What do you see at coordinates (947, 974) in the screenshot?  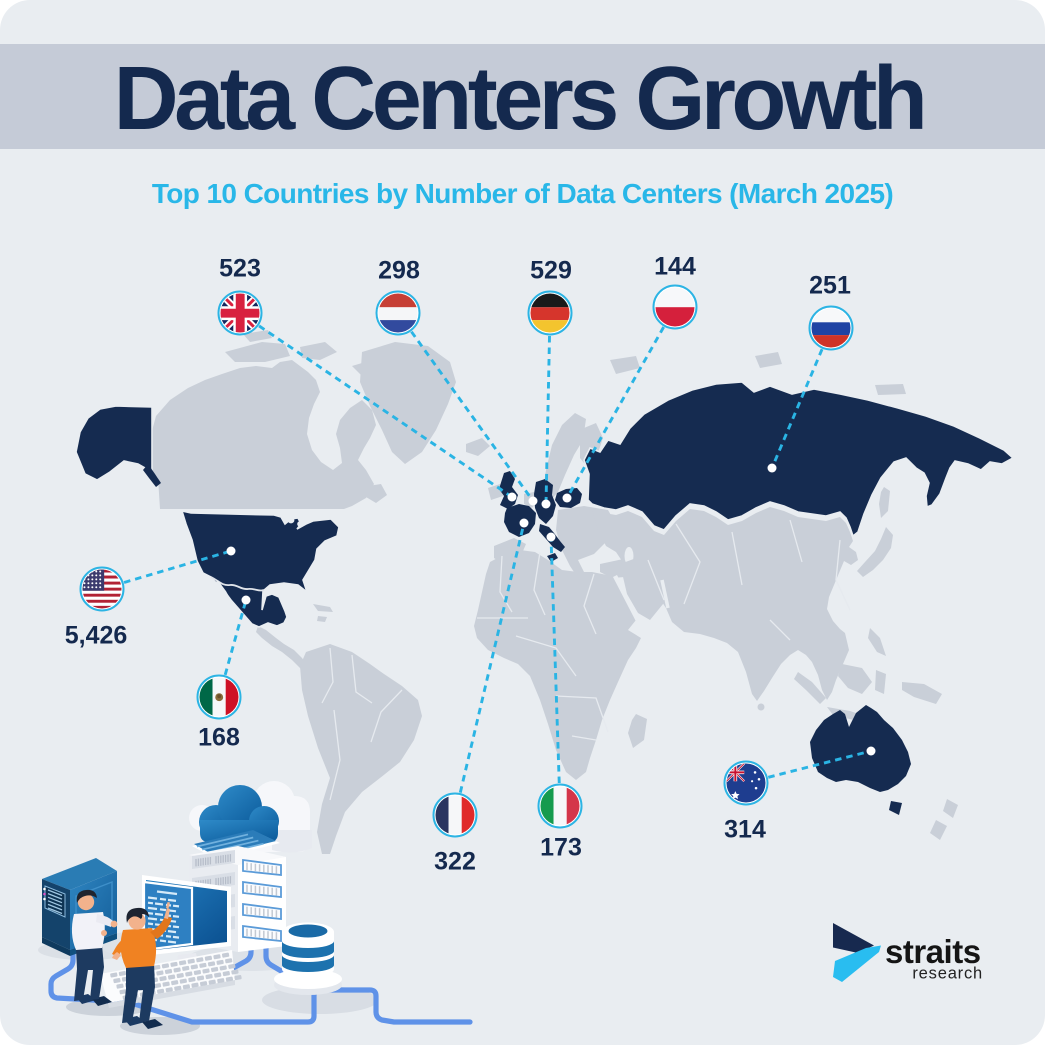 I see `svg-text: research` at bounding box center [947, 974].